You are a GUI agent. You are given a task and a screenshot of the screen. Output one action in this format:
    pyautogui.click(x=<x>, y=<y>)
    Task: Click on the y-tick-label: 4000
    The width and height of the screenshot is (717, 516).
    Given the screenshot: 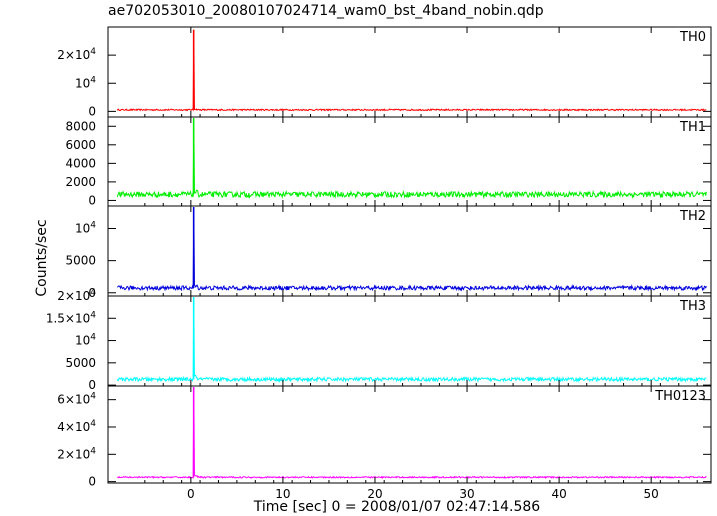 What is the action you would take?
    pyautogui.click(x=80, y=163)
    